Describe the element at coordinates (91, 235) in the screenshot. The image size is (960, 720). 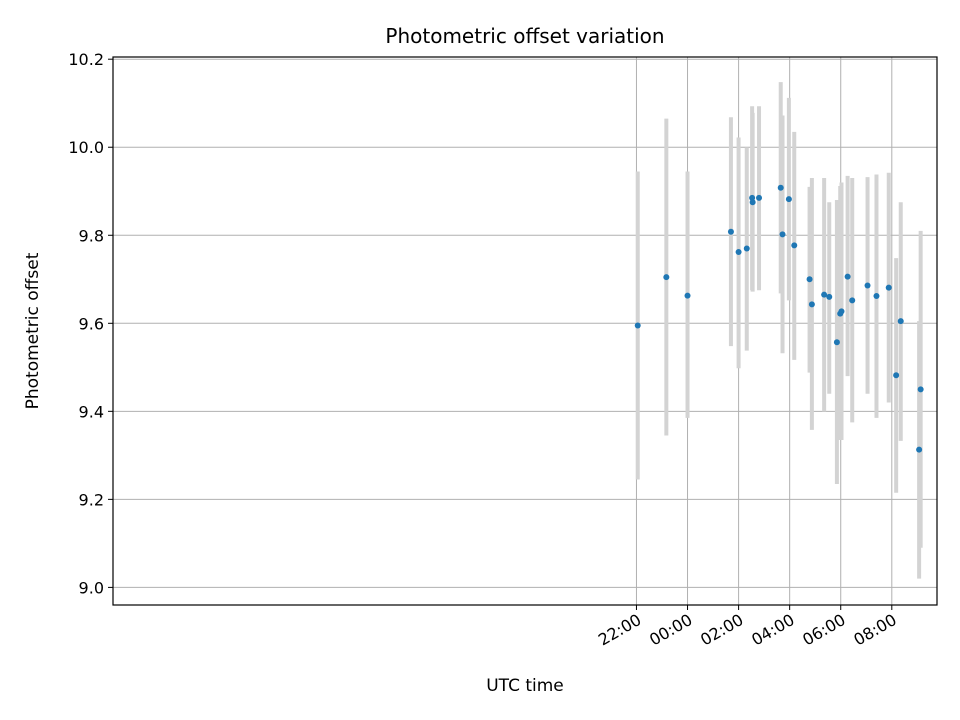
I see `y-tick-label: 9.8` at that location.